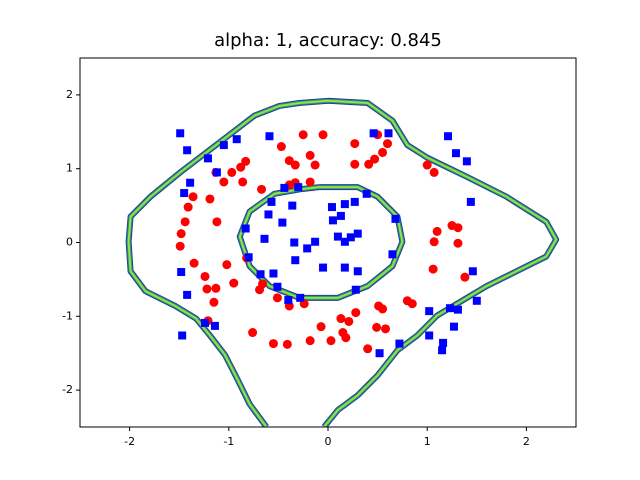  What do you see at coordinates (328, 441) in the screenshot?
I see `x-tick-label: 0` at bounding box center [328, 441].